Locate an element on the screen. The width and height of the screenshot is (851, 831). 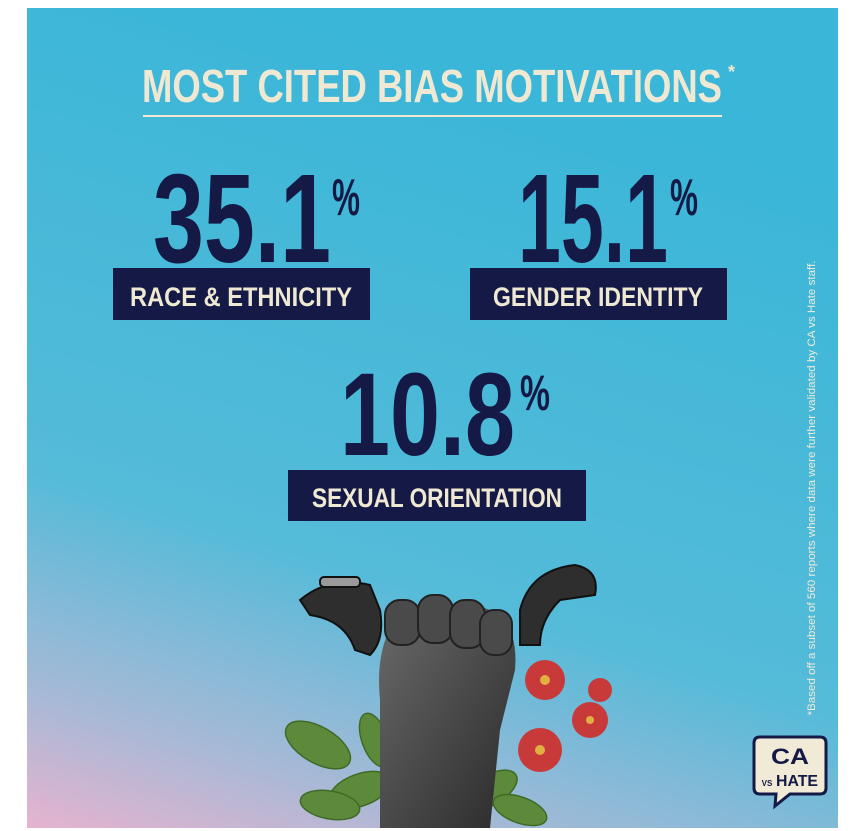
stat-label: SEXUAL ORIENTATION is located at coordinates (437, 498).